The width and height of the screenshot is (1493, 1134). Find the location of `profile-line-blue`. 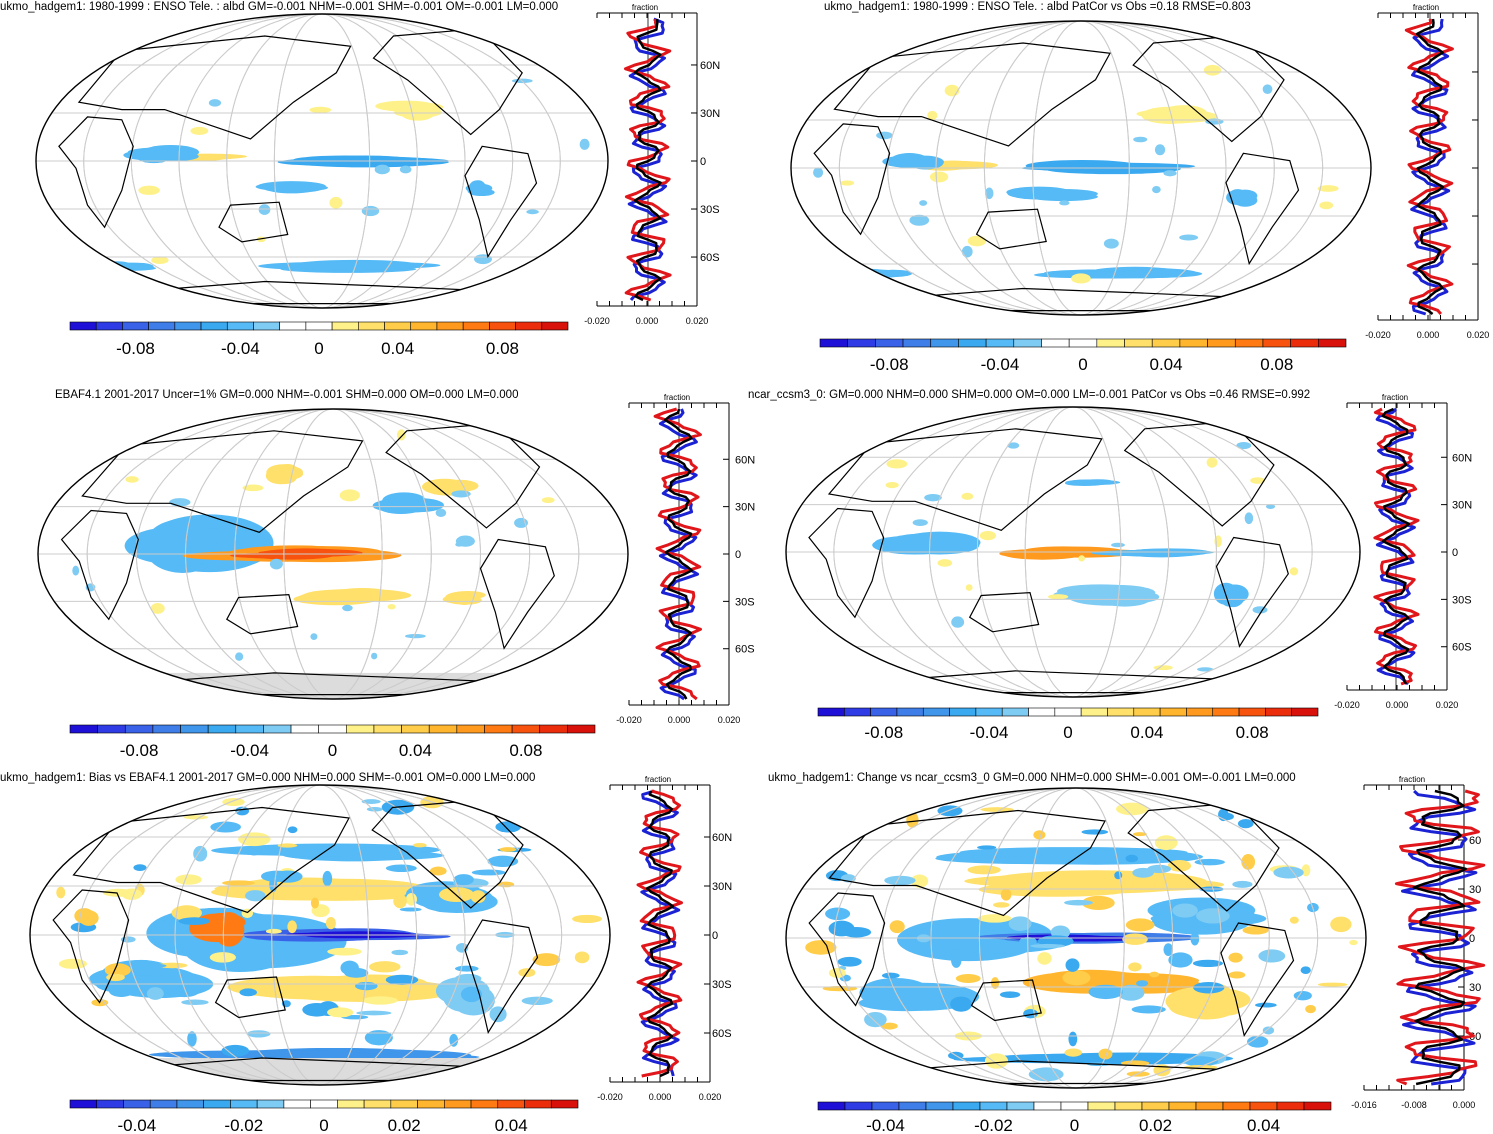

profile-line-blue is located at coordinates (1430, 167).